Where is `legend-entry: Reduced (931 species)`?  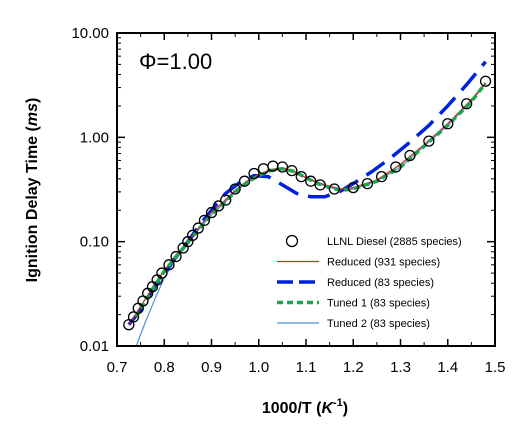 legend-entry: Reduced (931 species) is located at coordinates (383, 263).